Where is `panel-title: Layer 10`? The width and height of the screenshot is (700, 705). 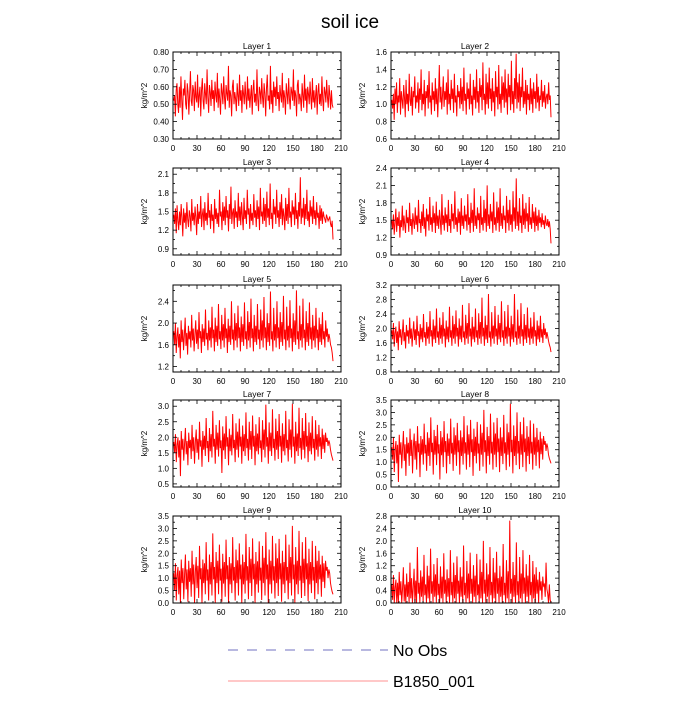 panel-title: Layer 10 is located at coordinates (474, 510).